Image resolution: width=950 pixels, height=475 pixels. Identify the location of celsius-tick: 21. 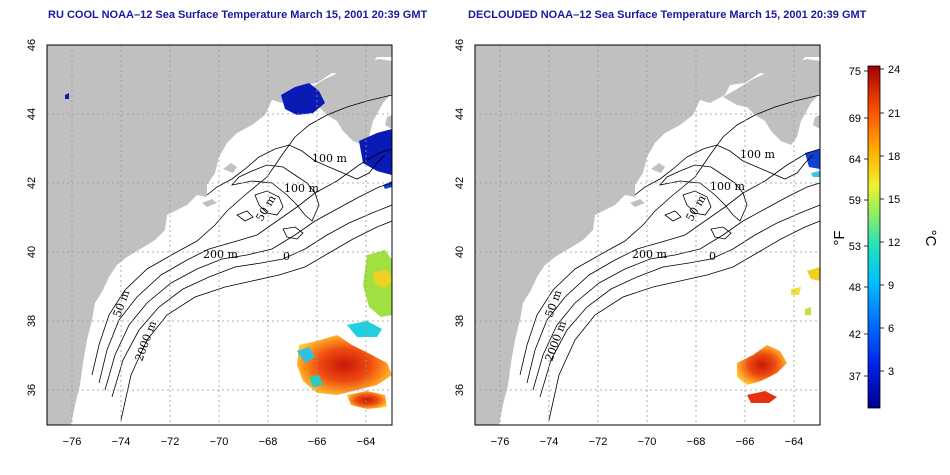
(894, 114).